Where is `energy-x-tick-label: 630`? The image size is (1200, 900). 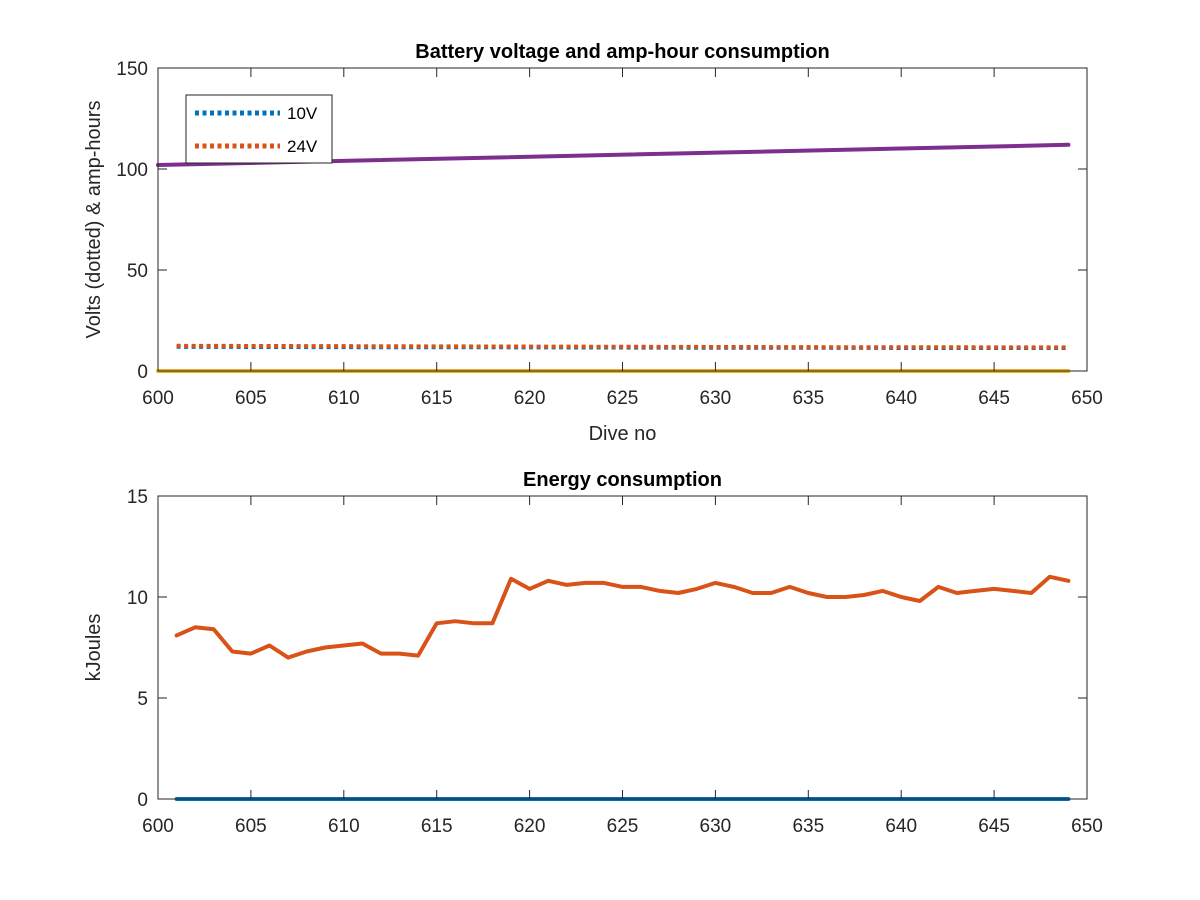 energy-x-tick-label: 630 is located at coordinates (716, 826).